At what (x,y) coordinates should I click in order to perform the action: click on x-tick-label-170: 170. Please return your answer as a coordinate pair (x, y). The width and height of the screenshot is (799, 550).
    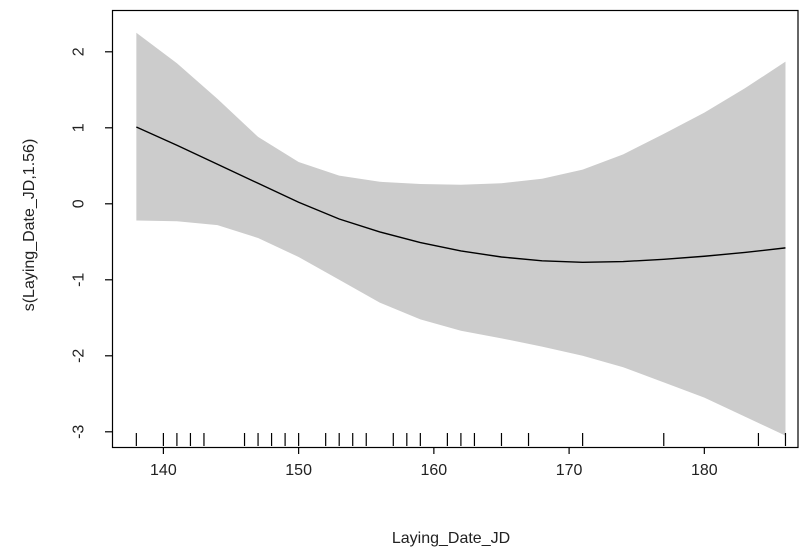
    Looking at the image, I should click on (569, 470).